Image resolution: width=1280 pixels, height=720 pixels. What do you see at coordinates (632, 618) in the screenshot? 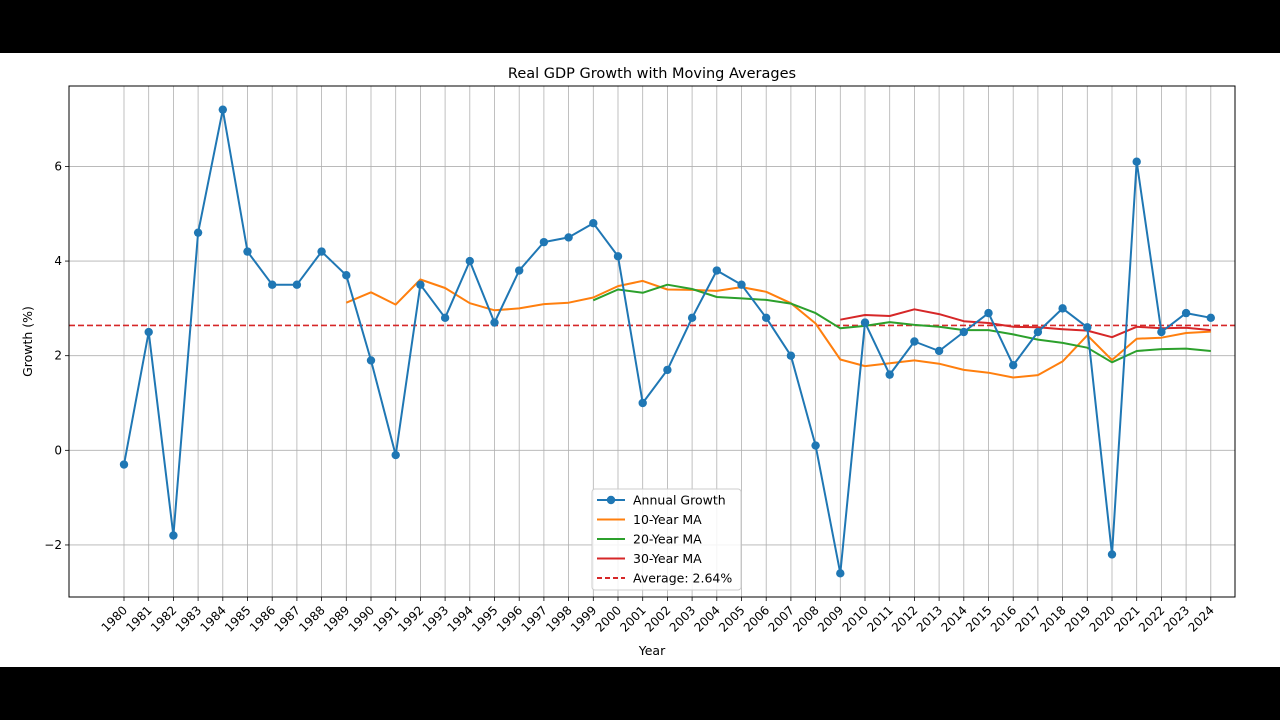
I see `x-tick-label: 2001` at bounding box center [632, 618].